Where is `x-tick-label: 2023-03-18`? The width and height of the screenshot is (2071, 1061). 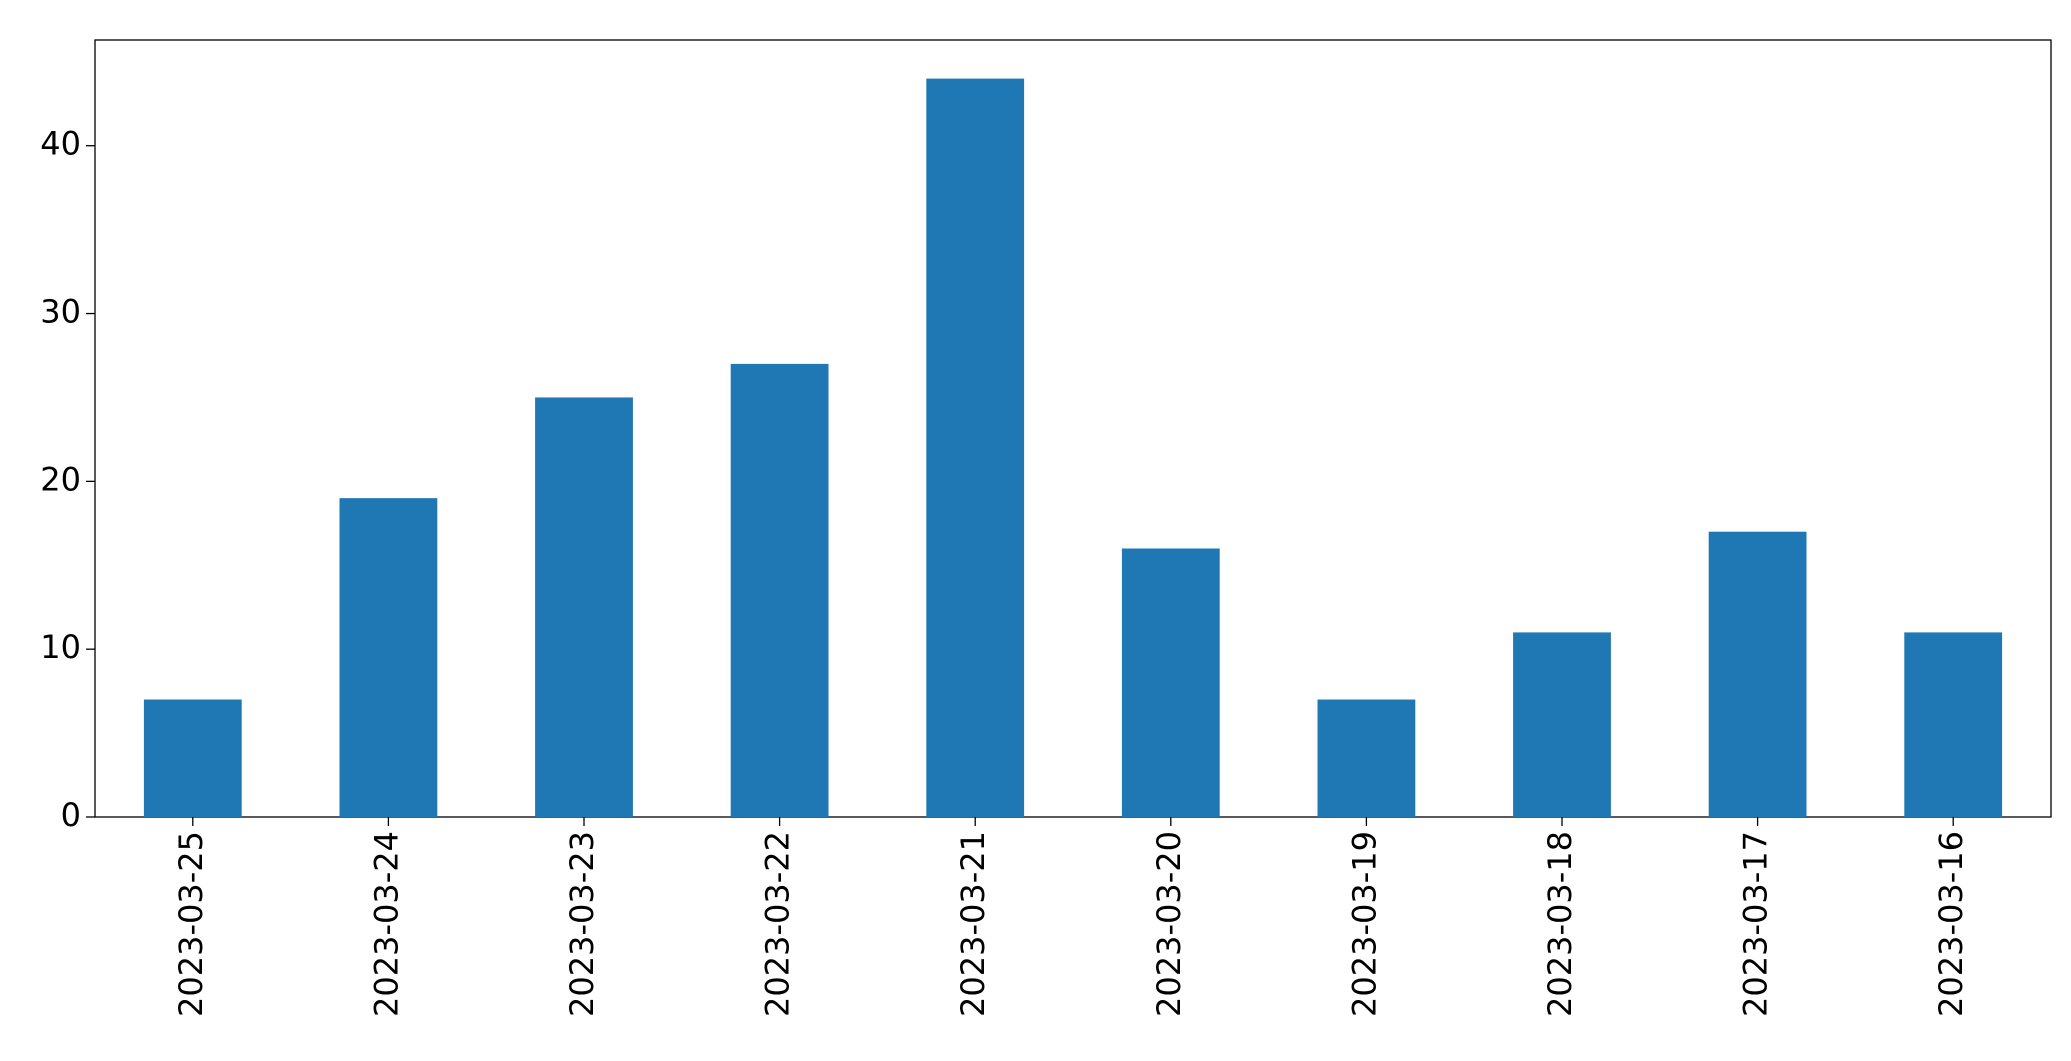 x-tick-label: 2023-03-18 is located at coordinates (1560, 924).